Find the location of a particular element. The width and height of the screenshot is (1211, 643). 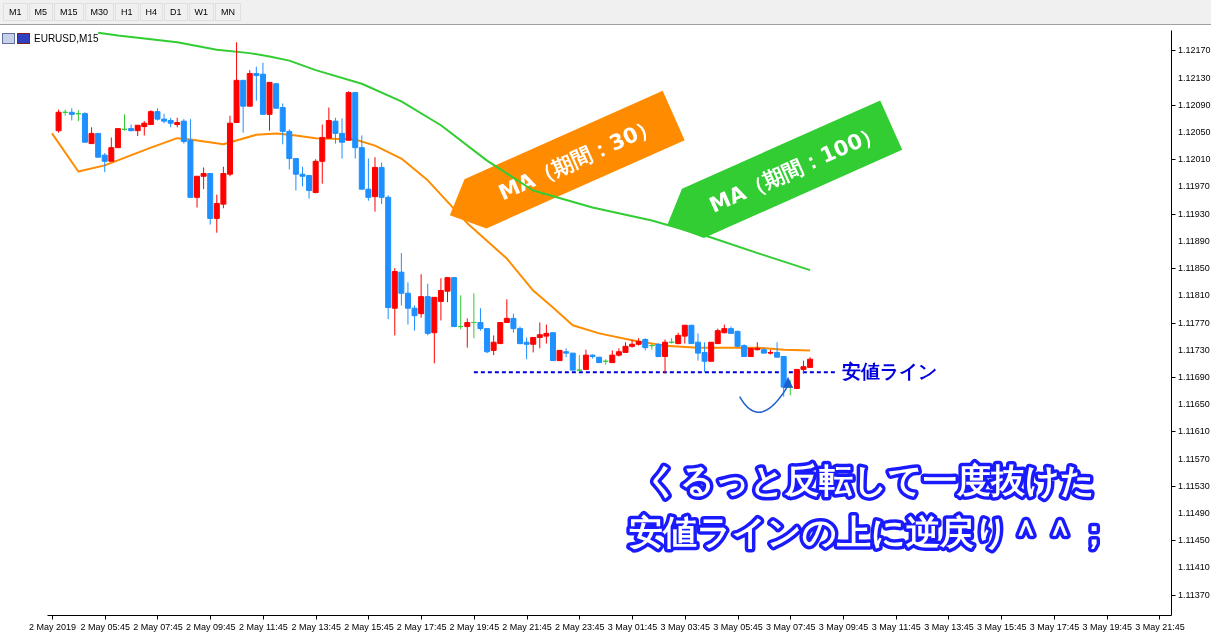

x-tick-label: 3 May 13:45 is located at coordinates (949, 626).